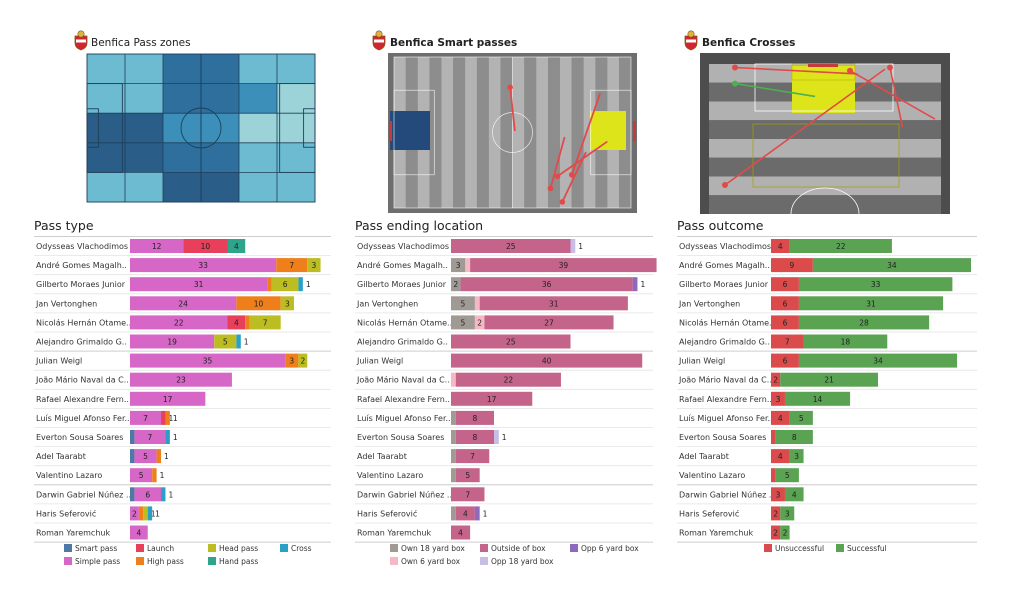 This screenshot has height=606, width=1024. I want to click on legend-label: Own 6 yard box, so click(431, 561).